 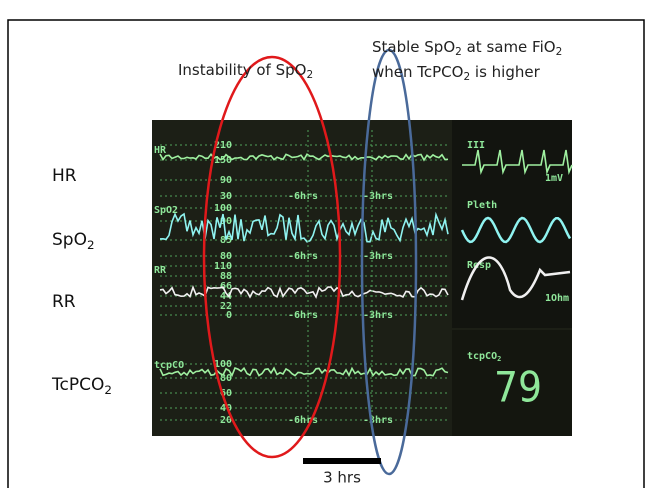 I want to click on scale-label: 0, so click(x=229, y=315).